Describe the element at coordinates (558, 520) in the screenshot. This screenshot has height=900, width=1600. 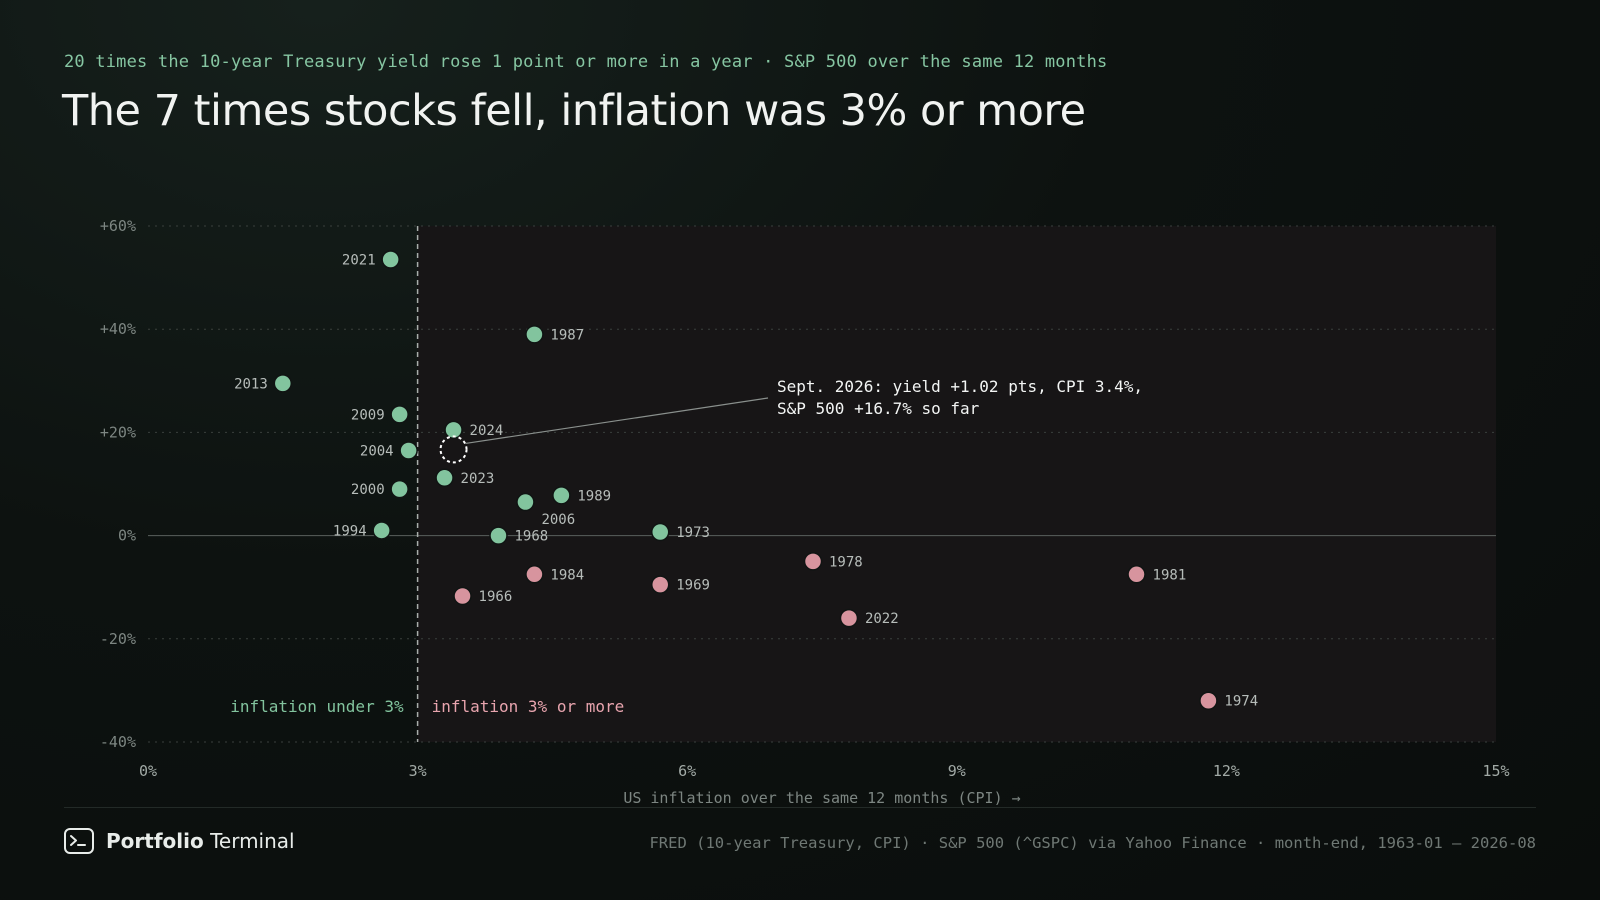
I see `point-label-2006: 2006` at that location.